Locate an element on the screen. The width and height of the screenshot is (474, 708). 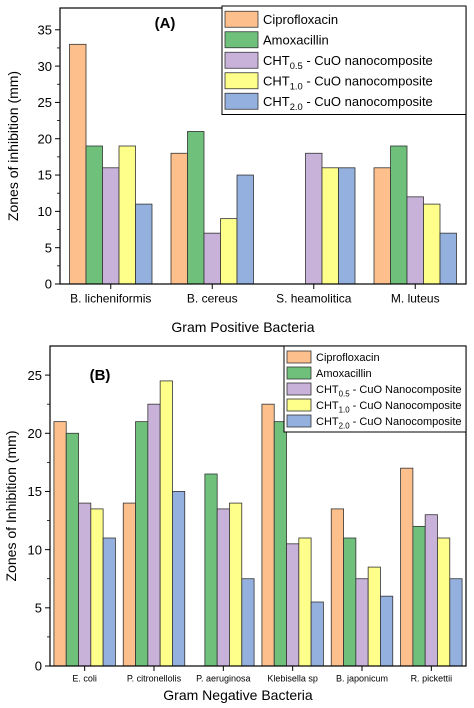
legend-label: CHT1.0 - CuO nanocomposite is located at coordinates (348, 82).